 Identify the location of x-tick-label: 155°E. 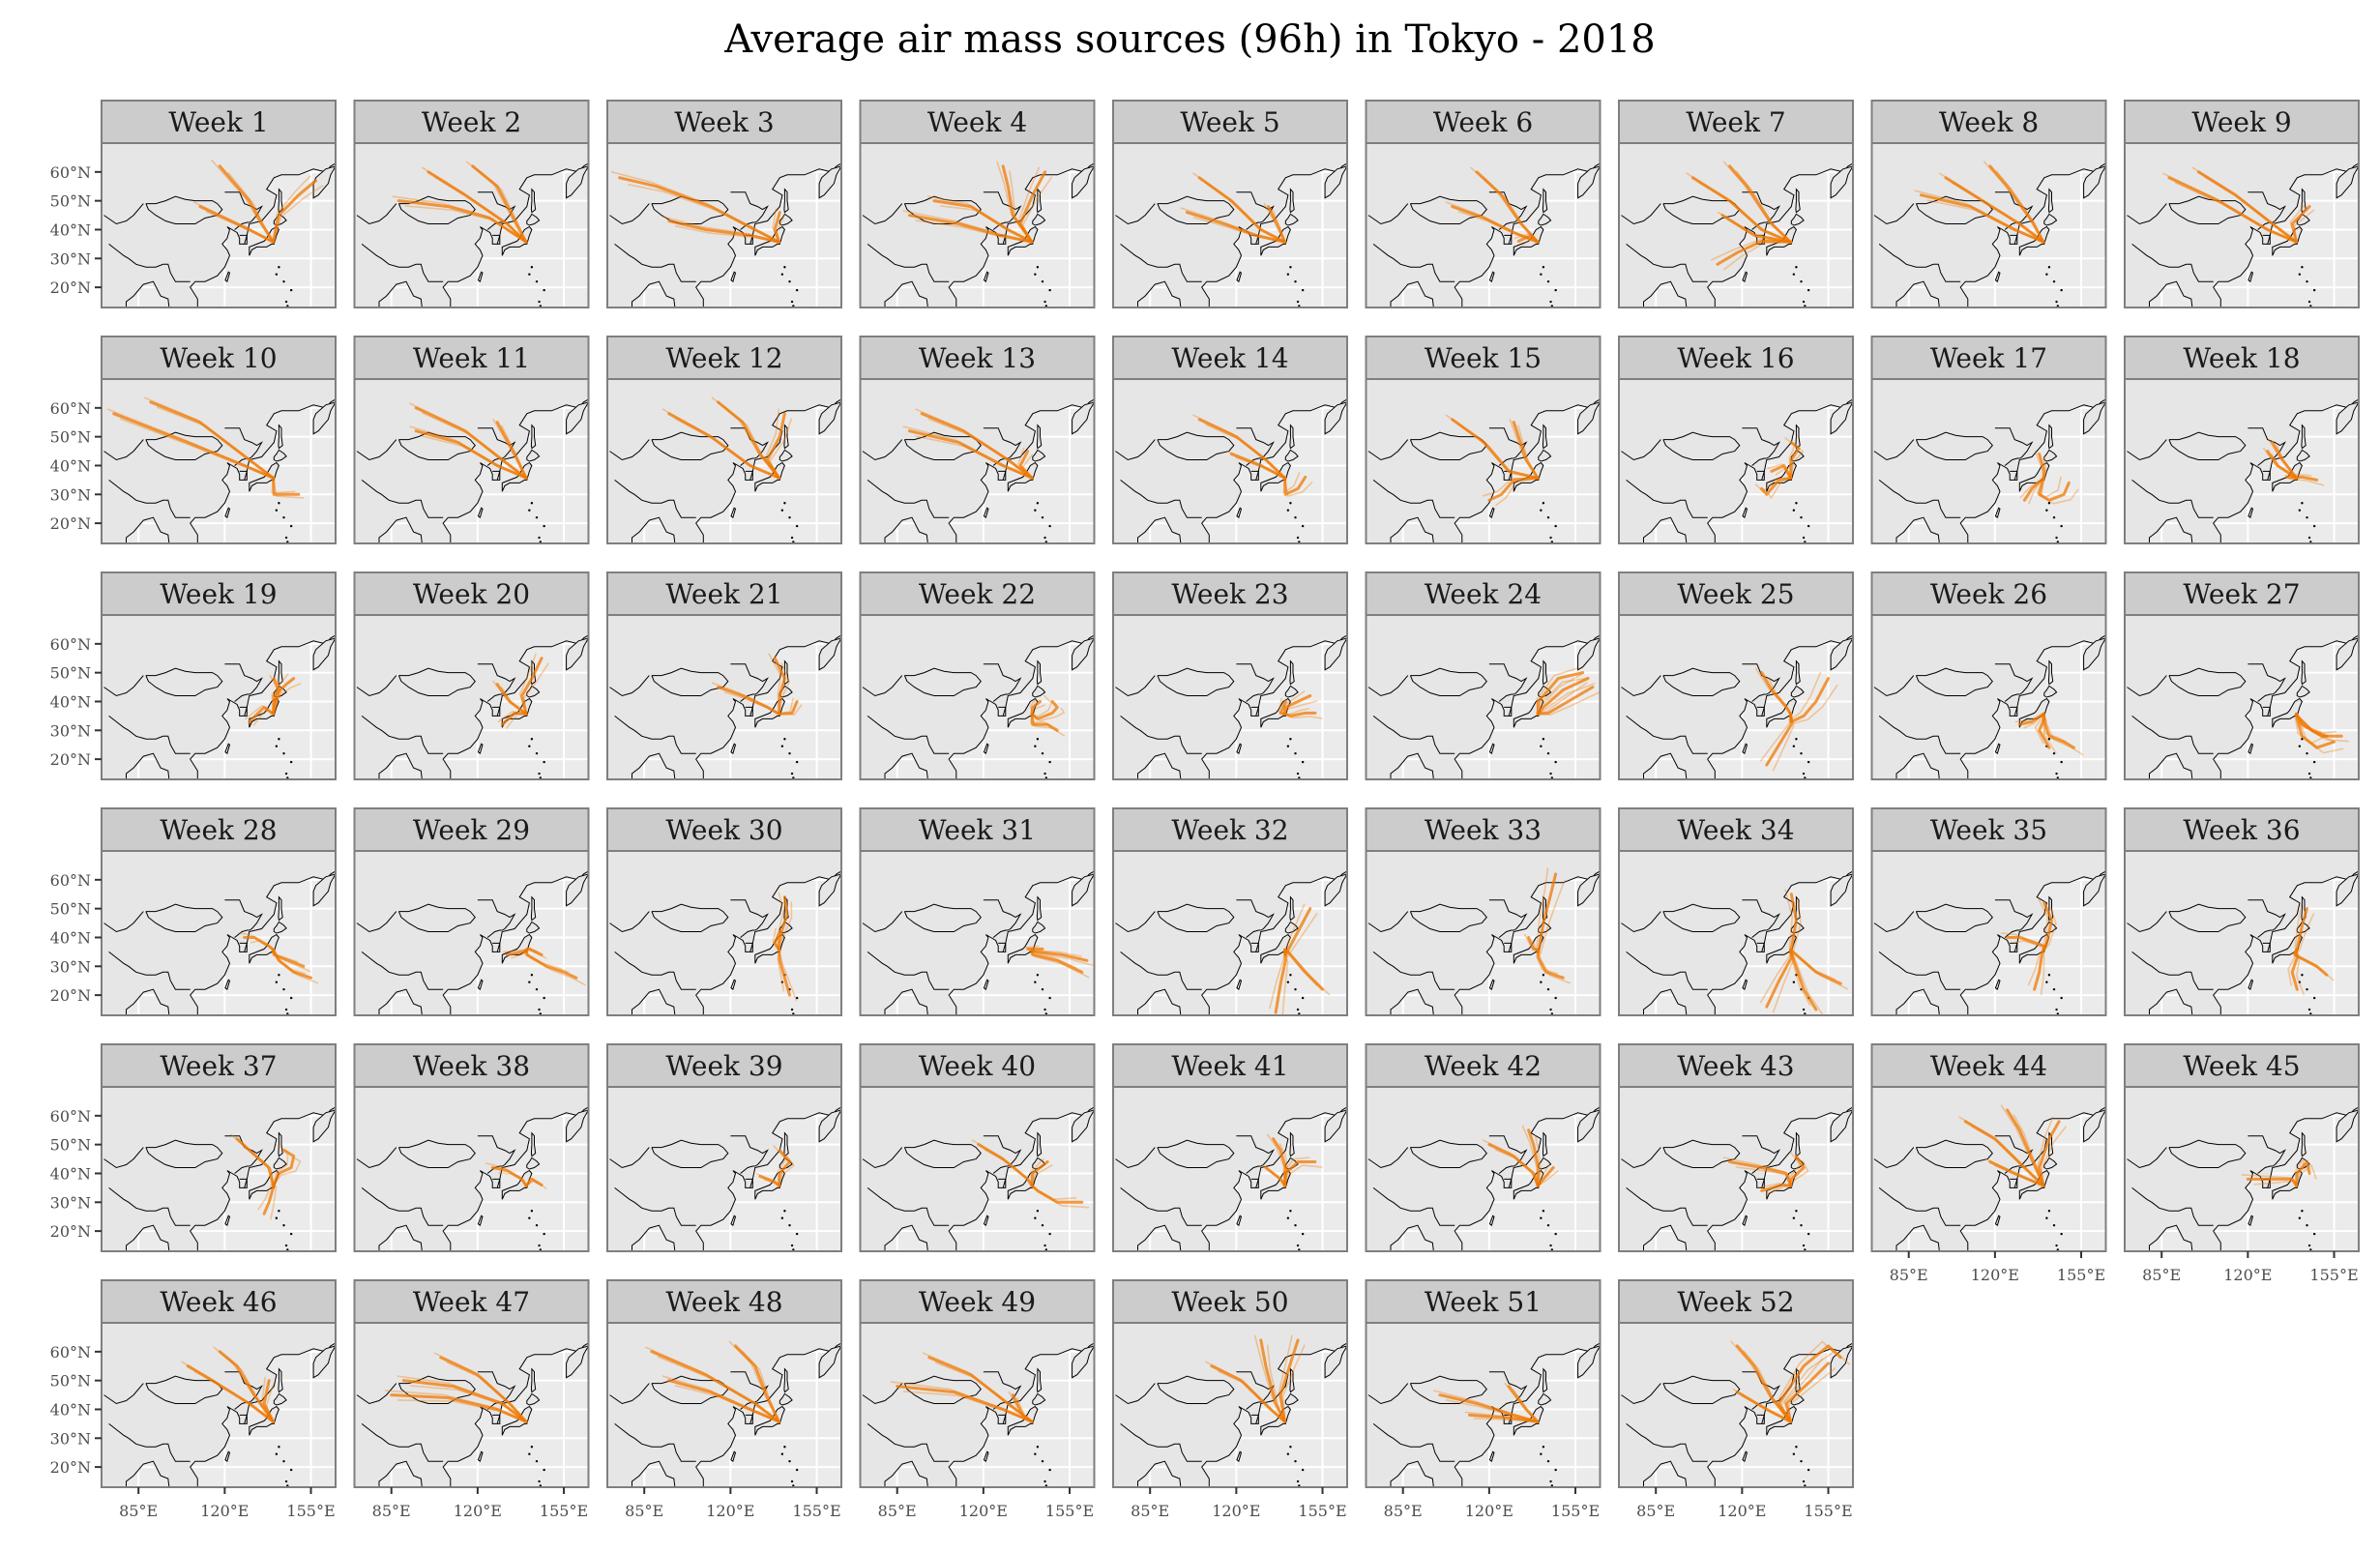
(1070, 1511).